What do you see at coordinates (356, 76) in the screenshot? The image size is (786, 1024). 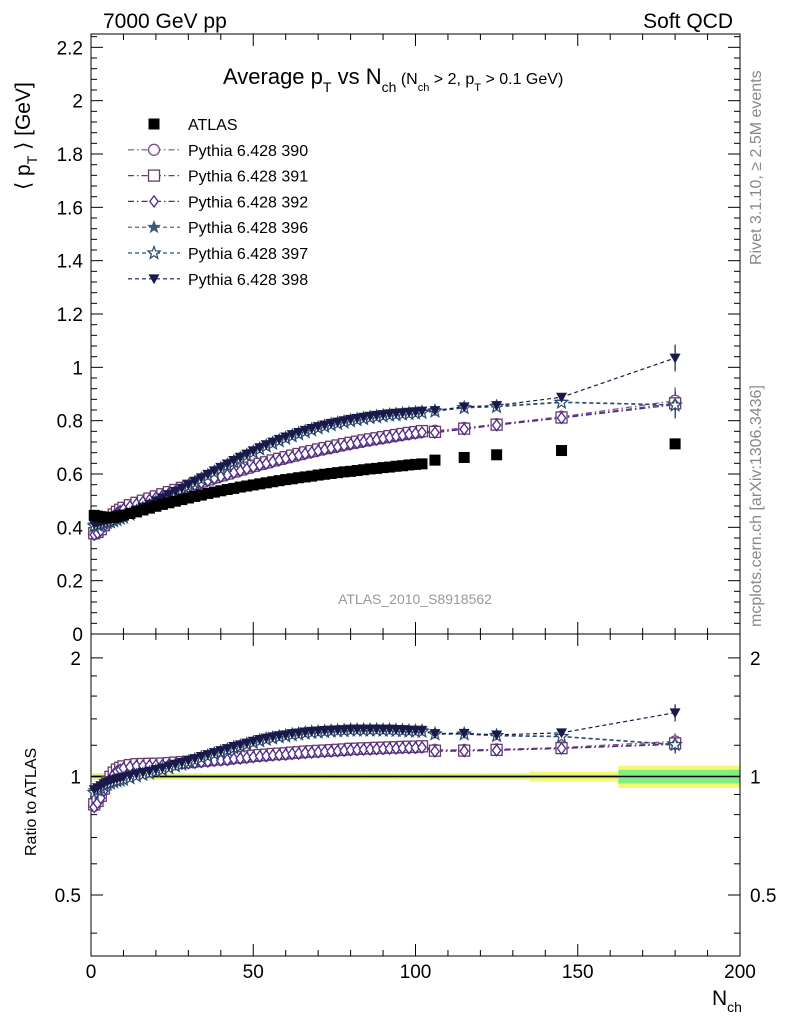 I see `title-mid: vs N` at bounding box center [356, 76].